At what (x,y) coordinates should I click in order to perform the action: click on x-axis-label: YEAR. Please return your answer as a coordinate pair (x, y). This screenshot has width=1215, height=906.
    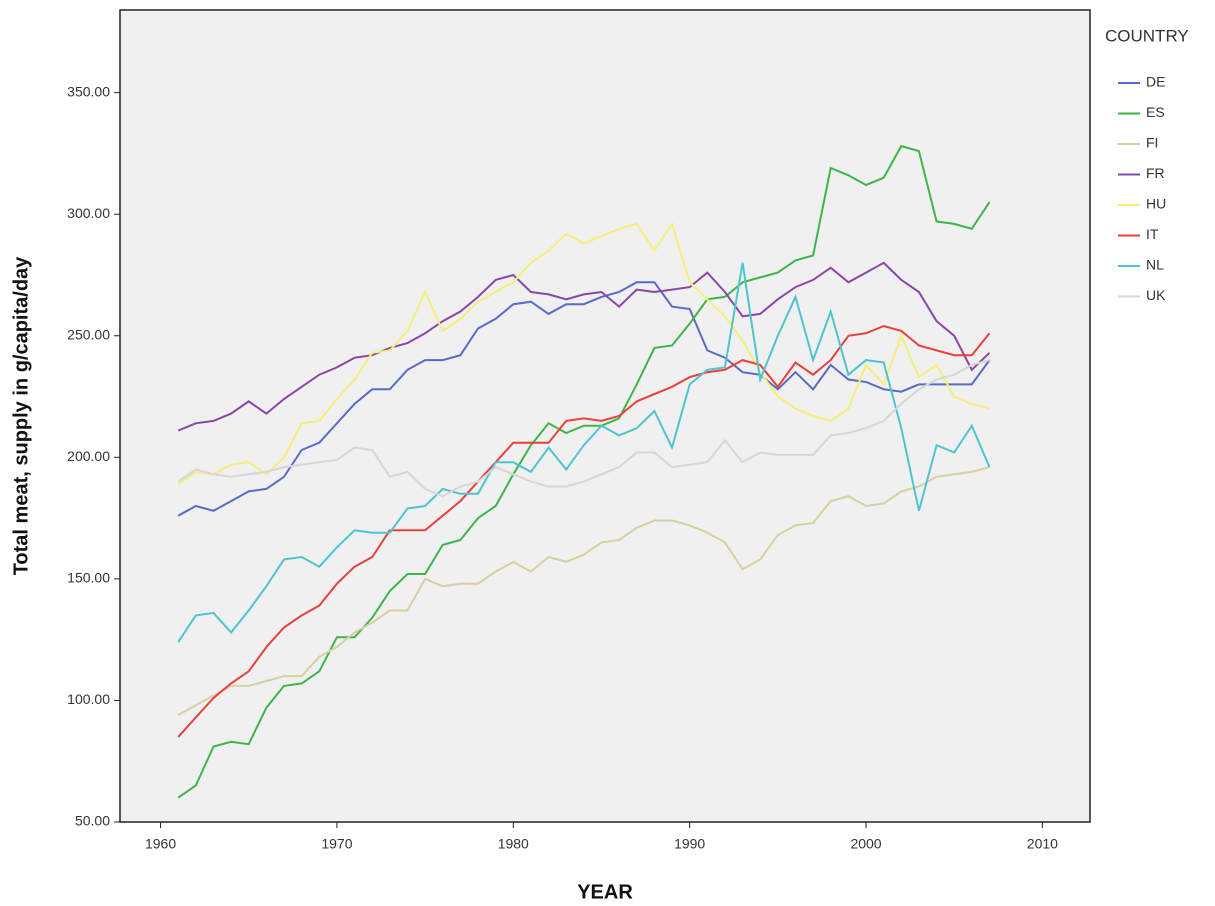
    Looking at the image, I should click on (605, 892).